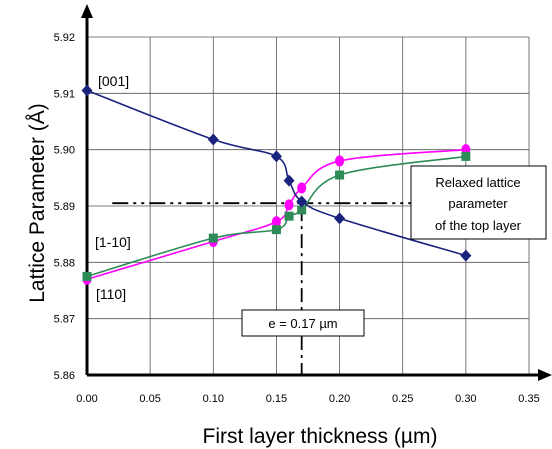  I want to click on thickness-annotation: e = 0.17 µm, so click(303, 323).